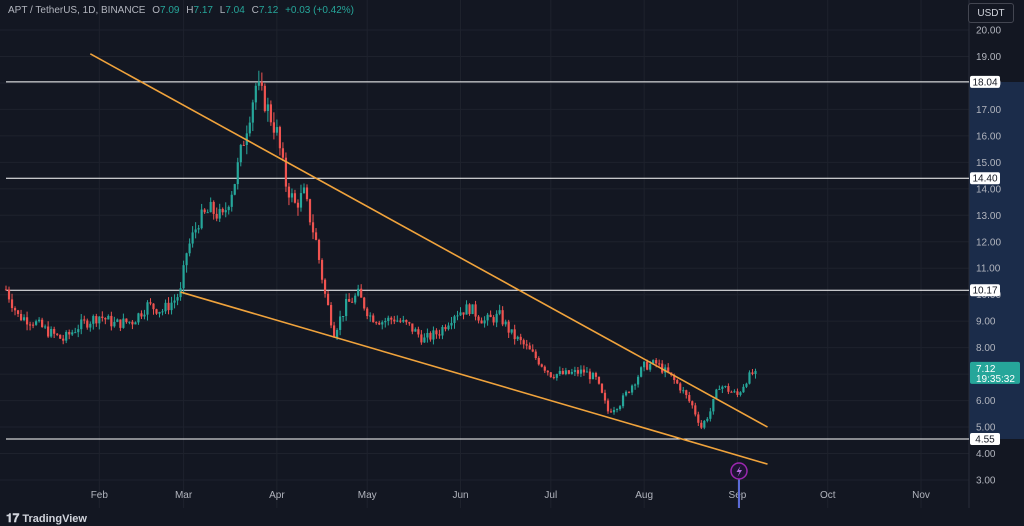 The height and width of the screenshot is (526, 1024). What do you see at coordinates (255, 10) in the screenshot?
I see `close-label: C` at bounding box center [255, 10].